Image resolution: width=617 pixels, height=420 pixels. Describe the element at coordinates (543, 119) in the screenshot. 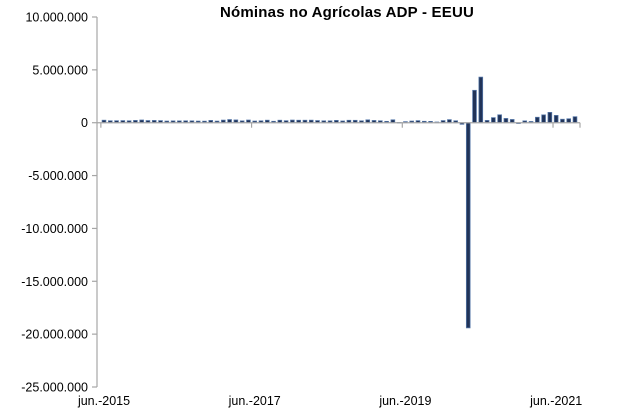

I see `bar-abr-2021` at that location.